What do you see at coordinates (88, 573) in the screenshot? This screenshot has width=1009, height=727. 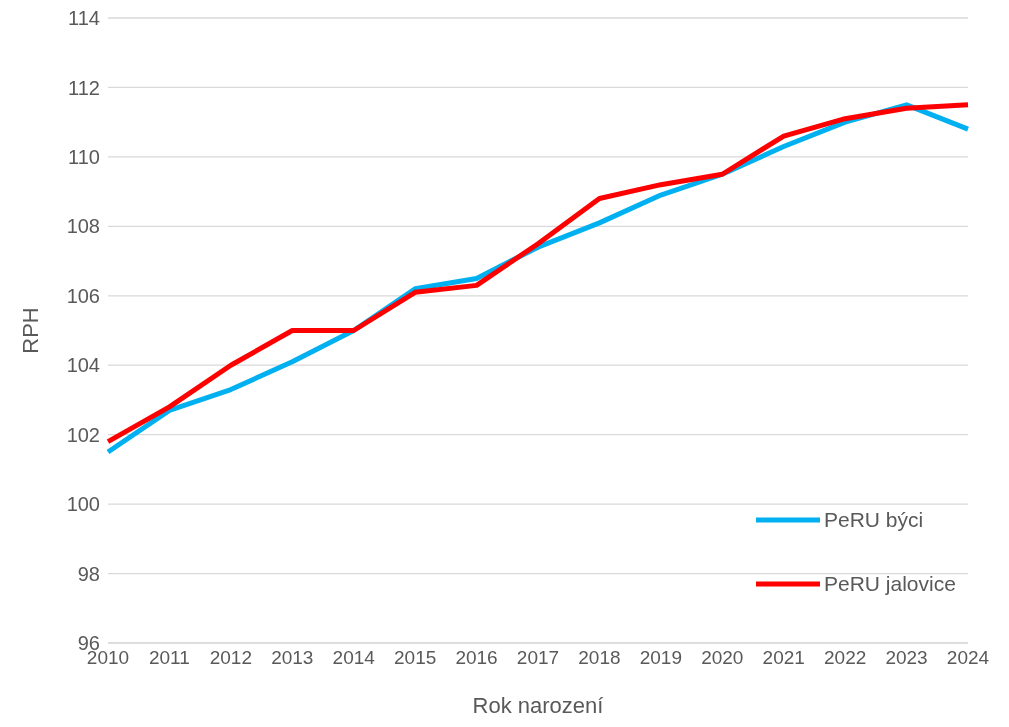 I see `y-tick-label: 98` at bounding box center [88, 573].